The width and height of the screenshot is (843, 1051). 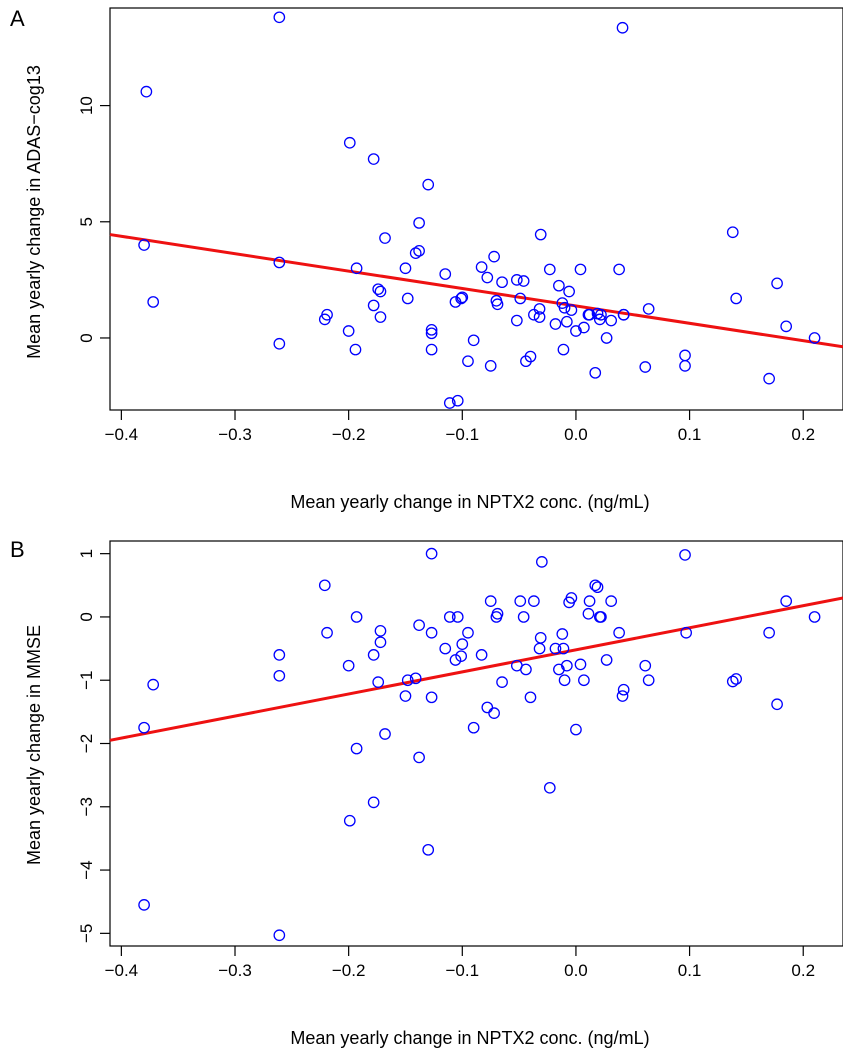 I want to click on panel-b-letter: B, so click(x=17, y=549).